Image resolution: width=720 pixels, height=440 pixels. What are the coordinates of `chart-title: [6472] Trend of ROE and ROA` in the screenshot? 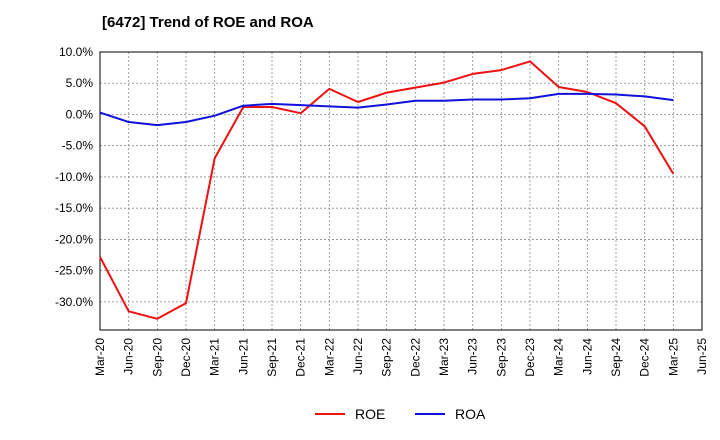 It's located at (208, 22).